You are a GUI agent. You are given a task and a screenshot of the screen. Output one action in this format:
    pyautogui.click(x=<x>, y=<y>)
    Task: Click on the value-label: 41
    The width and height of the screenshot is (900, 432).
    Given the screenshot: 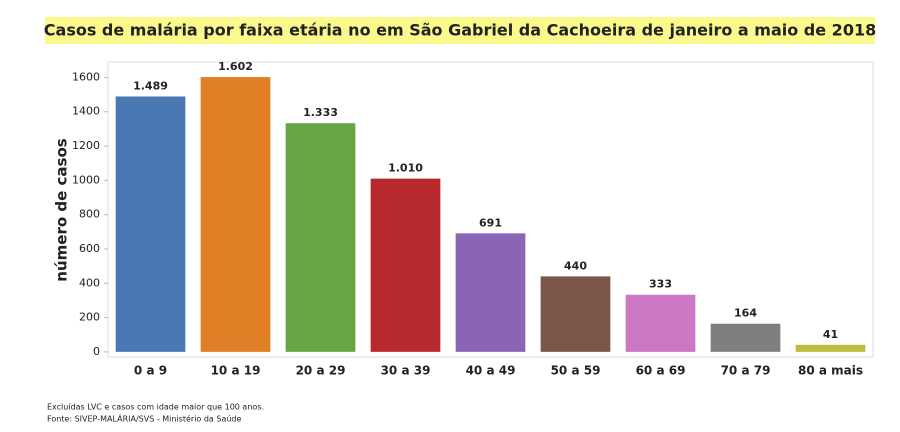 What is the action you would take?
    pyautogui.click(x=830, y=334)
    